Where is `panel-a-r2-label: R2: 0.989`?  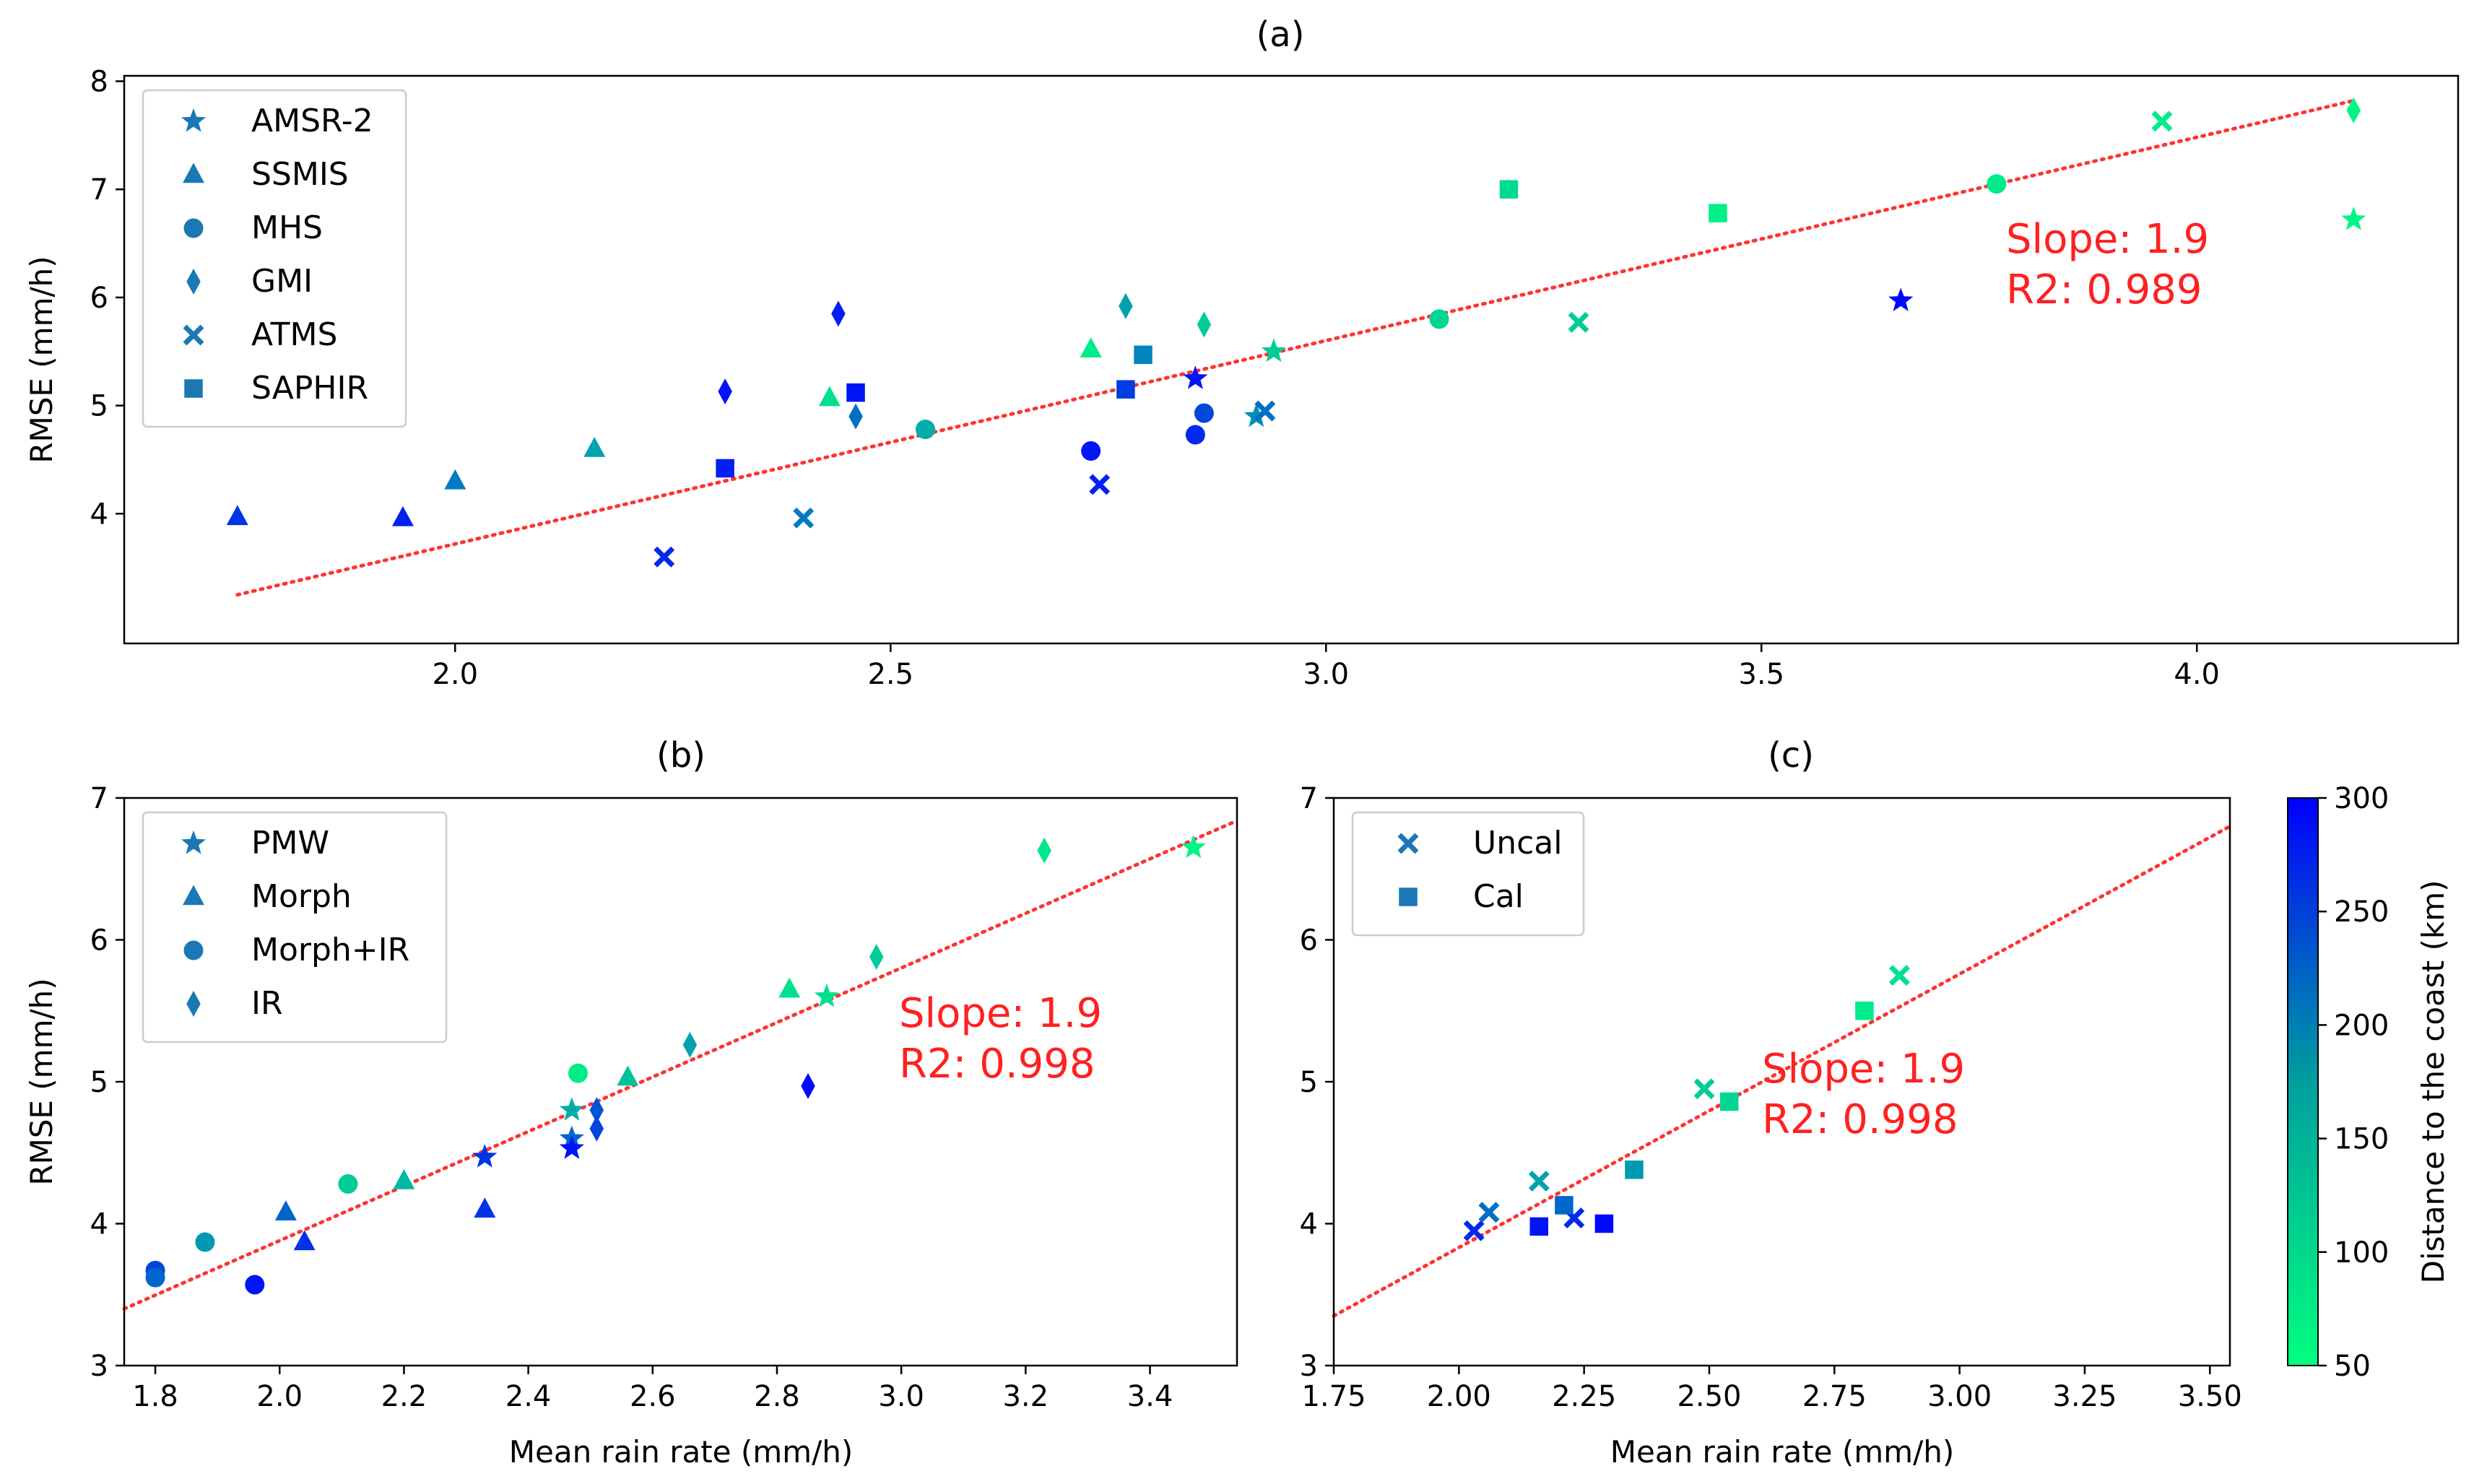 panel-a-r2-label: R2: 0.989 is located at coordinates (2104, 289).